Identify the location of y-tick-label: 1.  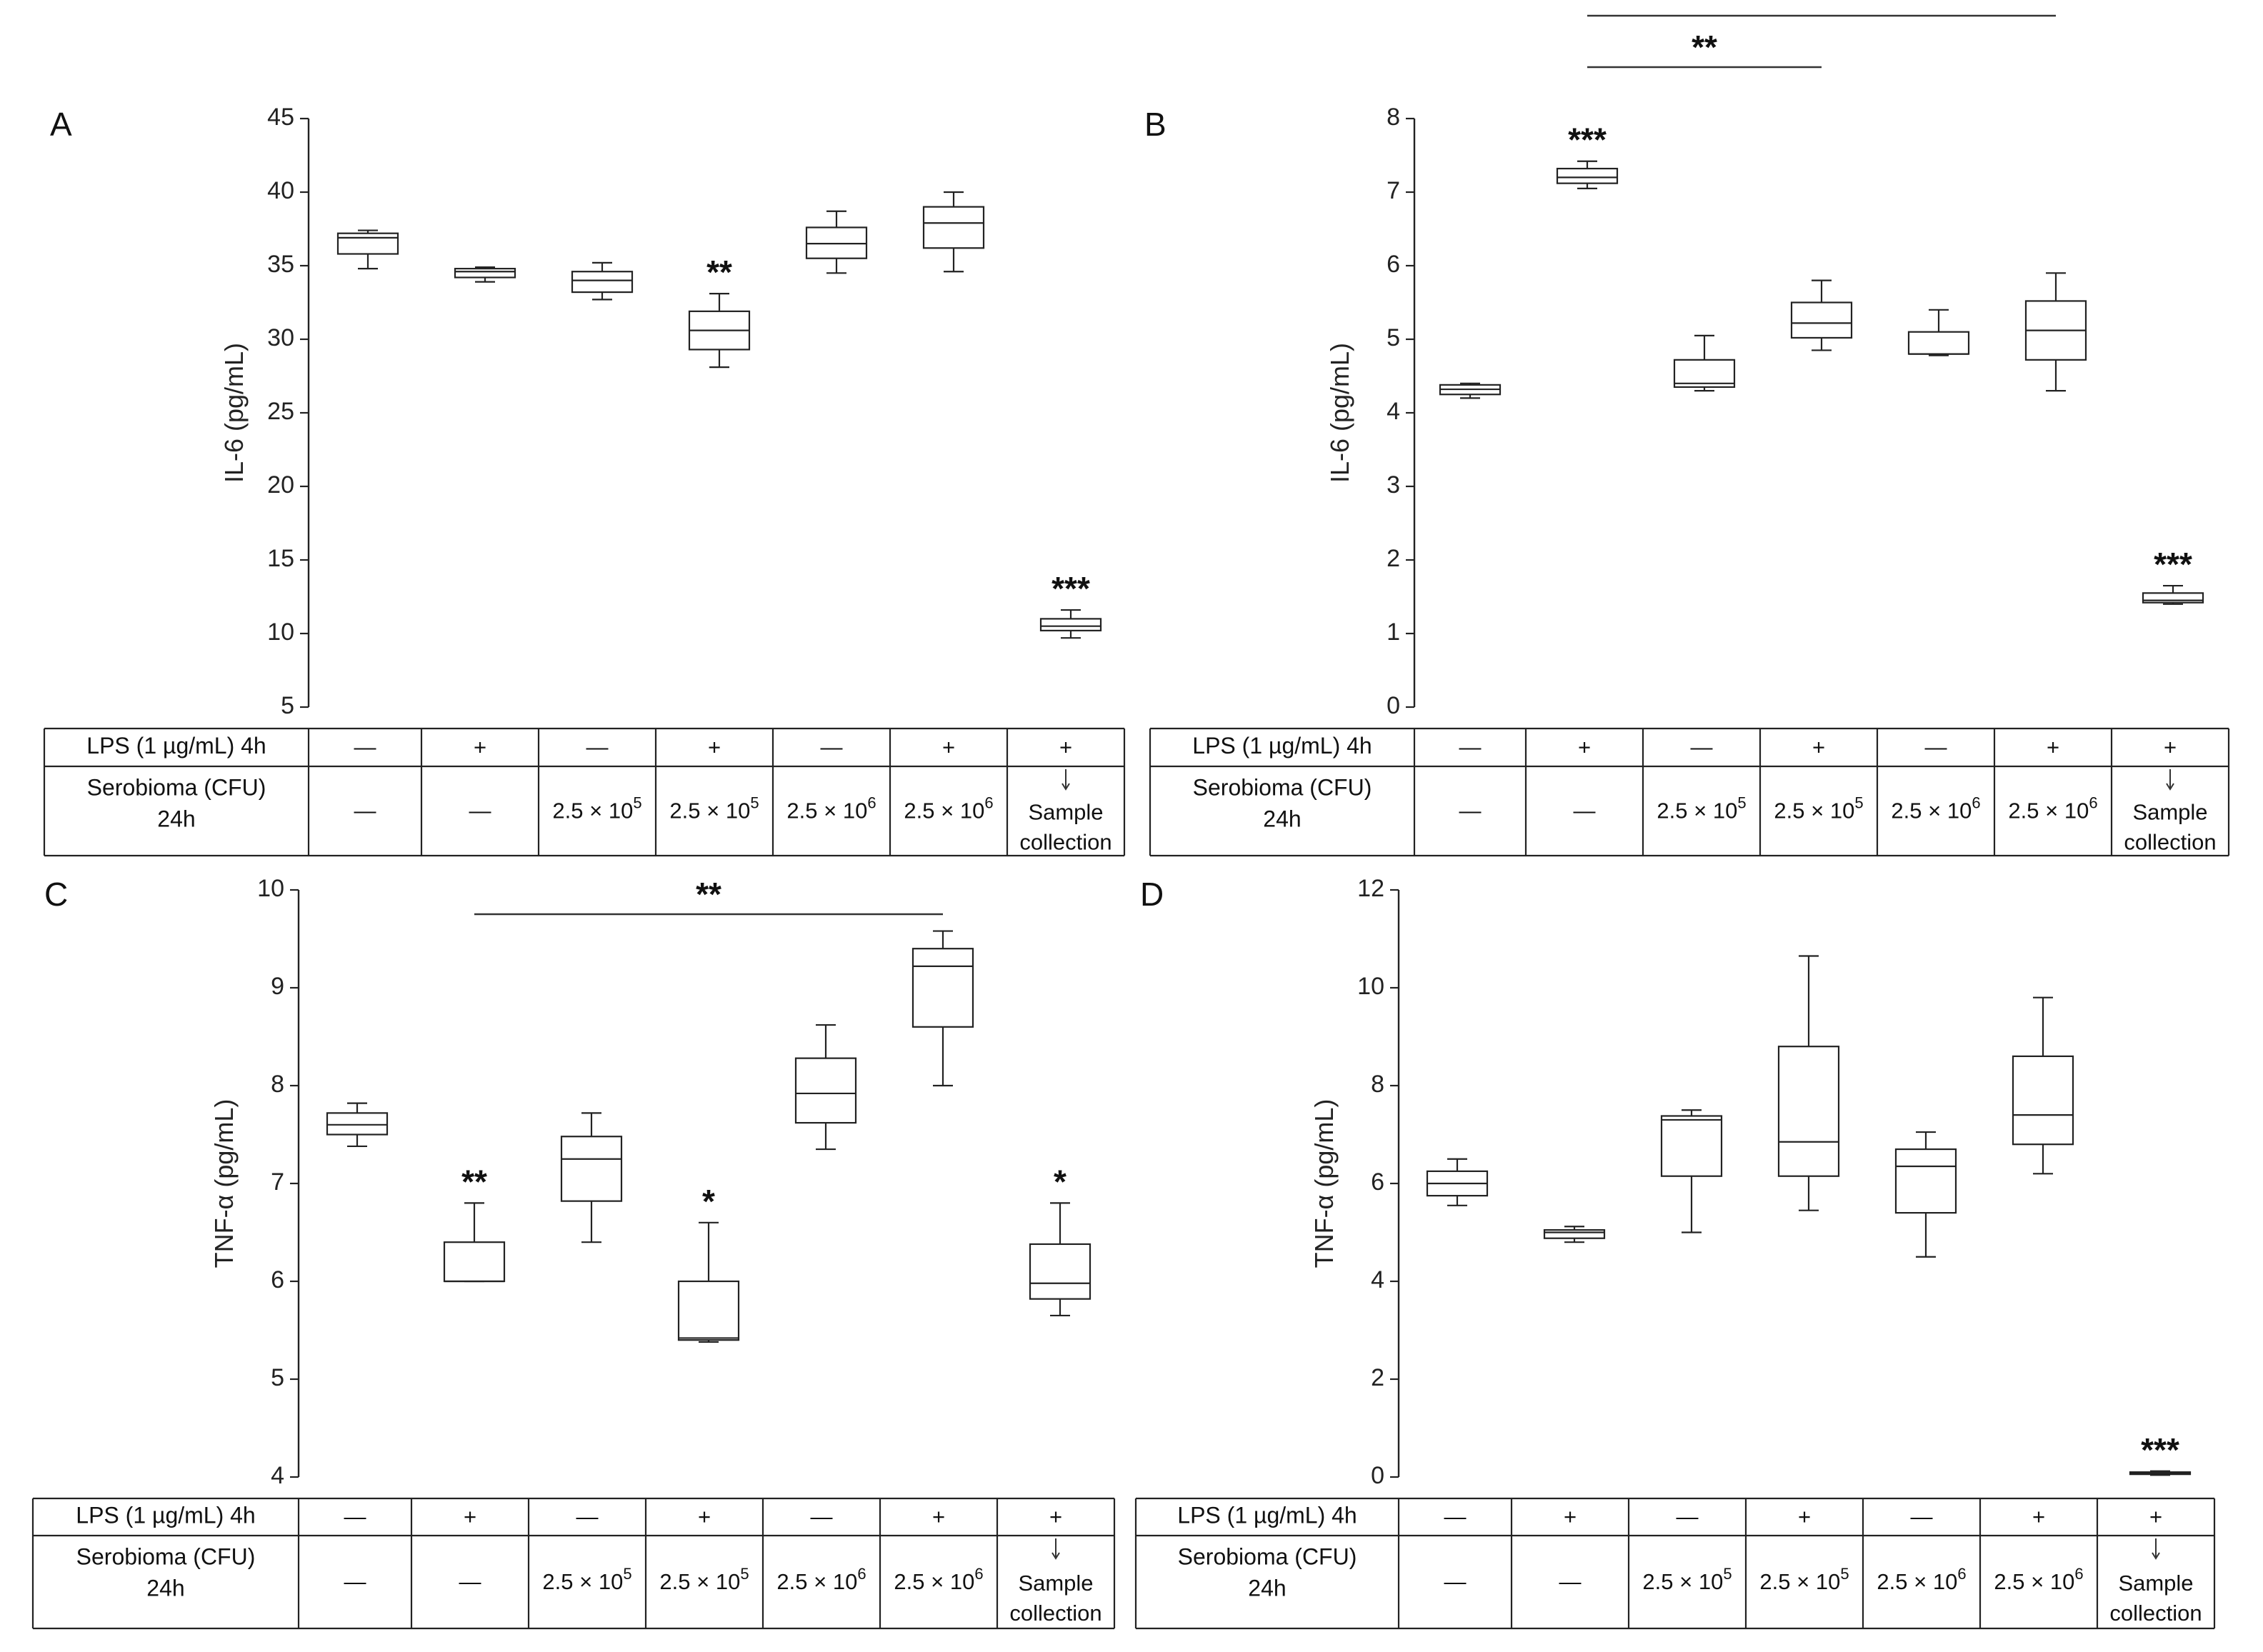
(1393, 632).